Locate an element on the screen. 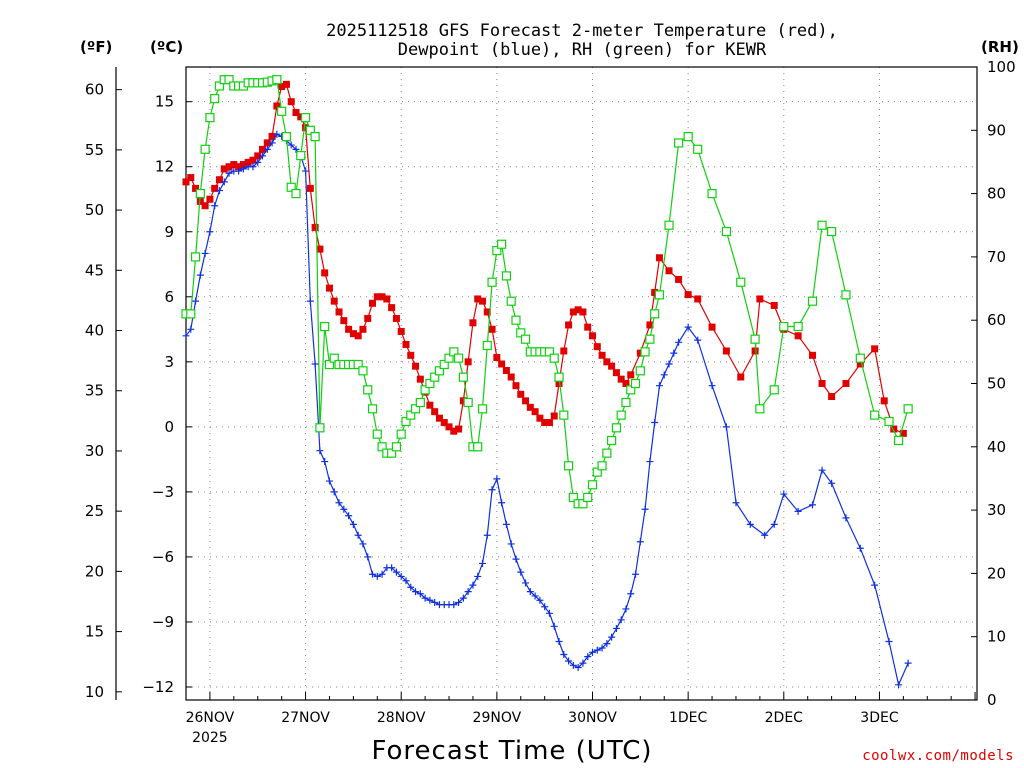  fahrenheit-tick-label: 45 is located at coordinates (94, 270).